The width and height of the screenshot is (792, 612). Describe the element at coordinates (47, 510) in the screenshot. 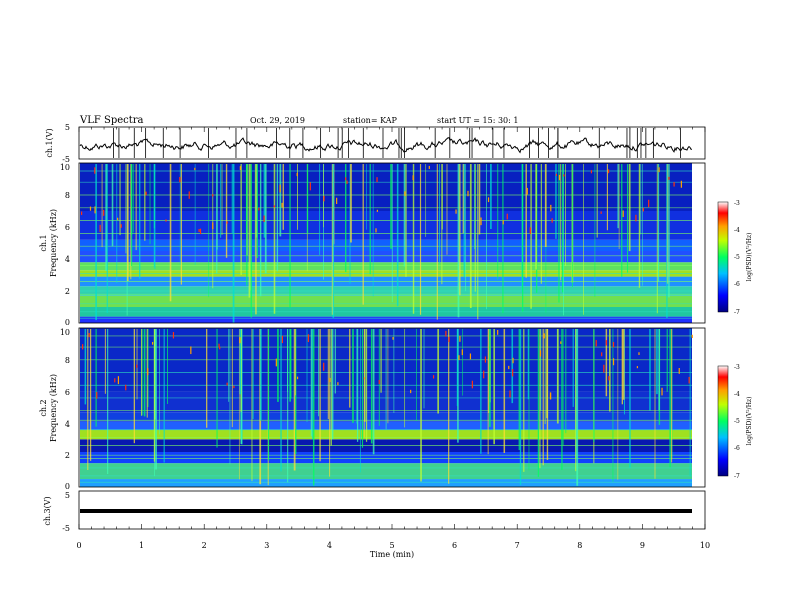

I see `ch3-ylabel: ch.3(V)` at that location.